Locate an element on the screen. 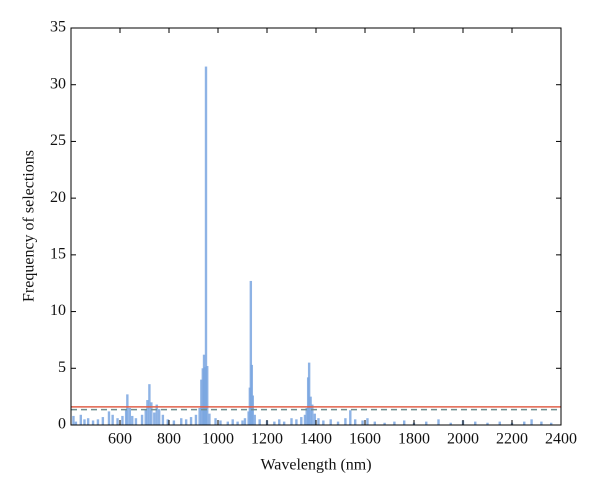  y-tick-label: 30 is located at coordinates (58, 83).